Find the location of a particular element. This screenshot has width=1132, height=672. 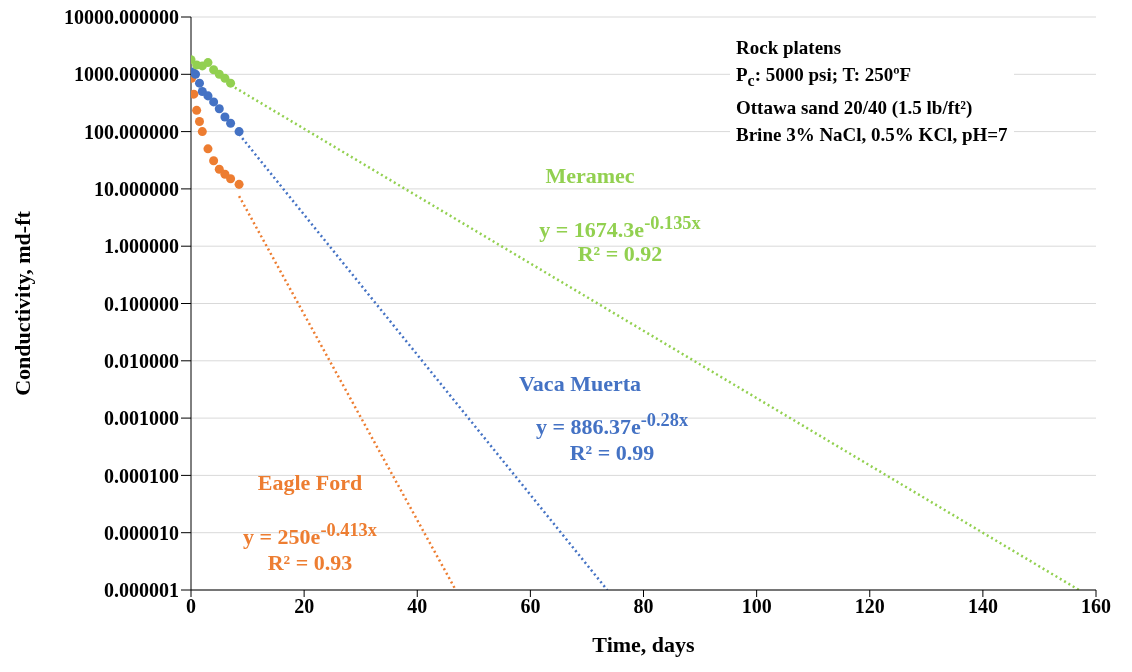

x-tick-label: 120 is located at coordinates (869, 606).